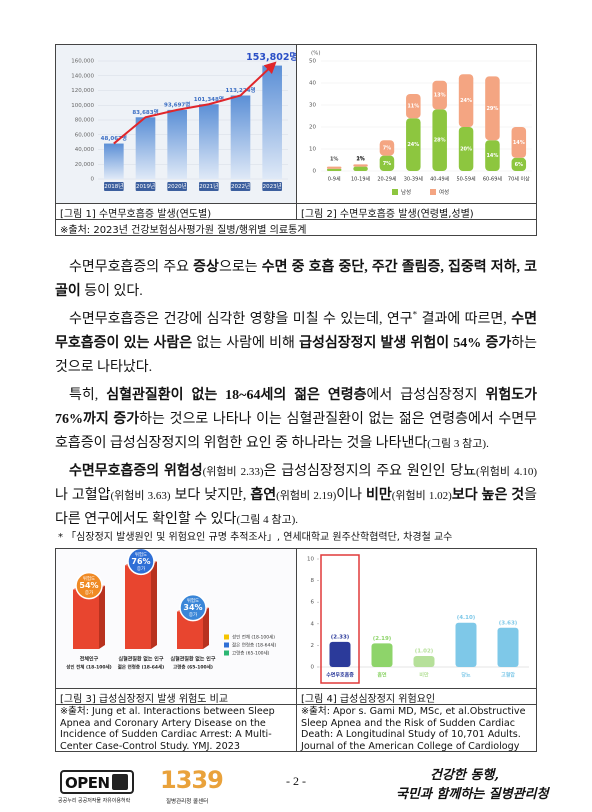 The width and height of the screenshot is (592, 812). What do you see at coordinates (120, 782) in the screenshot?
I see `open-icon` at bounding box center [120, 782].